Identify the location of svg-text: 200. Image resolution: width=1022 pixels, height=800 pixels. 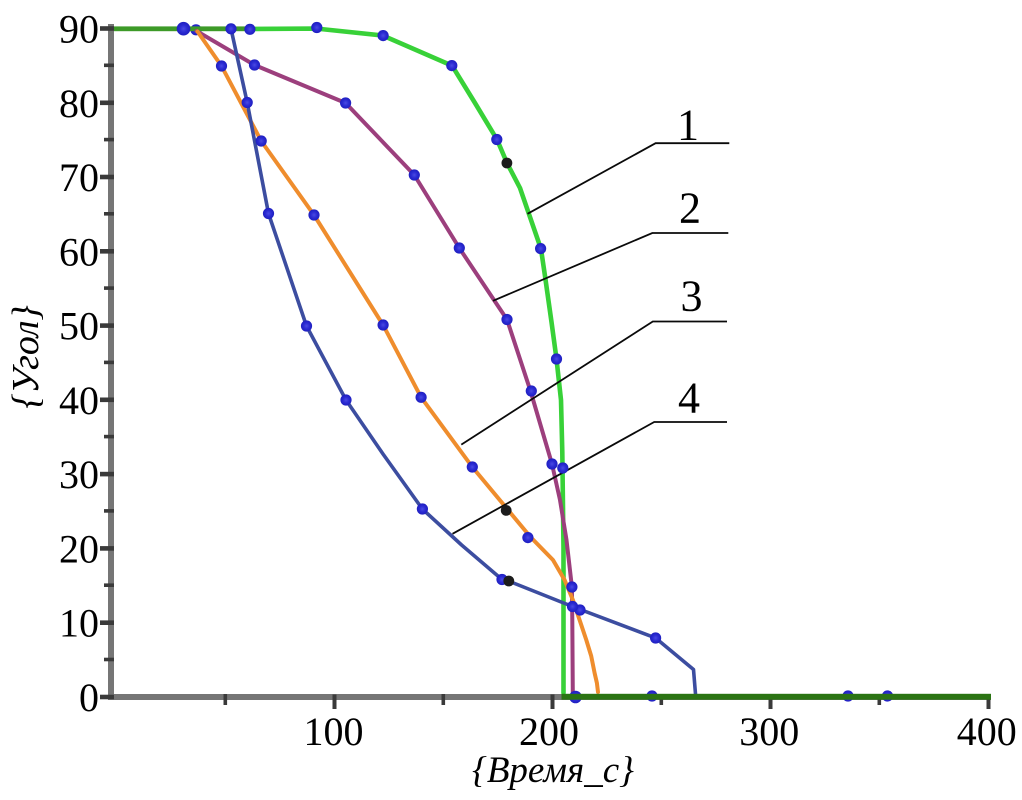
(549, 731).